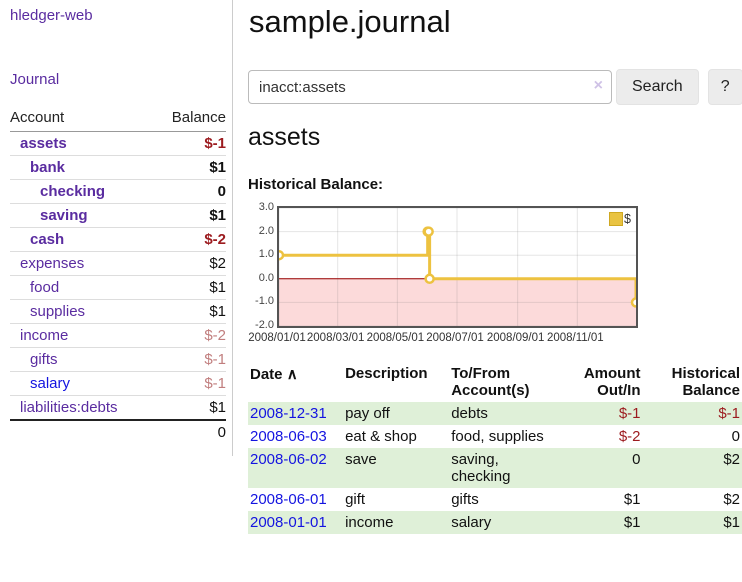 This screenshot has width=742, height=582. I want to click on account-row: food $1, so click(118, 288).